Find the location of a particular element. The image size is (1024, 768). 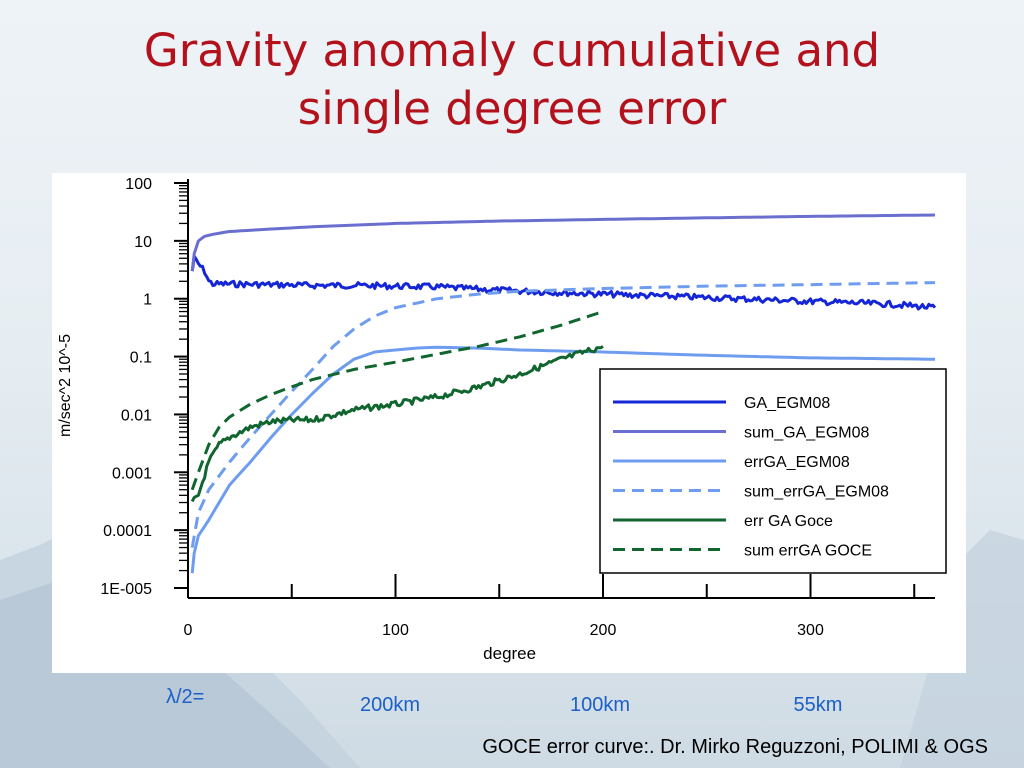

y-tick-label: 0.01 is located at coordinates (136, 415).